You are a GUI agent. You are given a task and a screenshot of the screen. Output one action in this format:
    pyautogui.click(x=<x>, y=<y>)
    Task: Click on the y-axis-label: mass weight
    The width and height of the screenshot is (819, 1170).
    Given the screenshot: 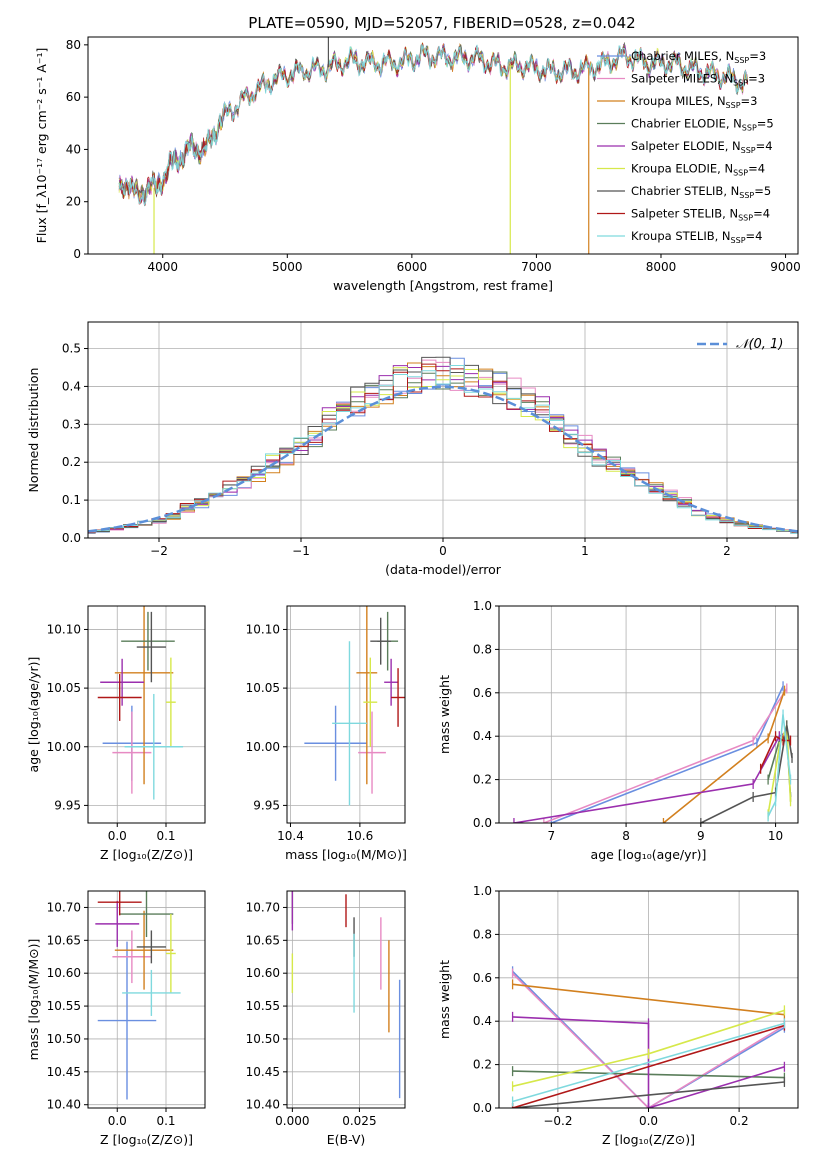 What is the action you would take?
    pyautogui.click(x=444, y=999)
    